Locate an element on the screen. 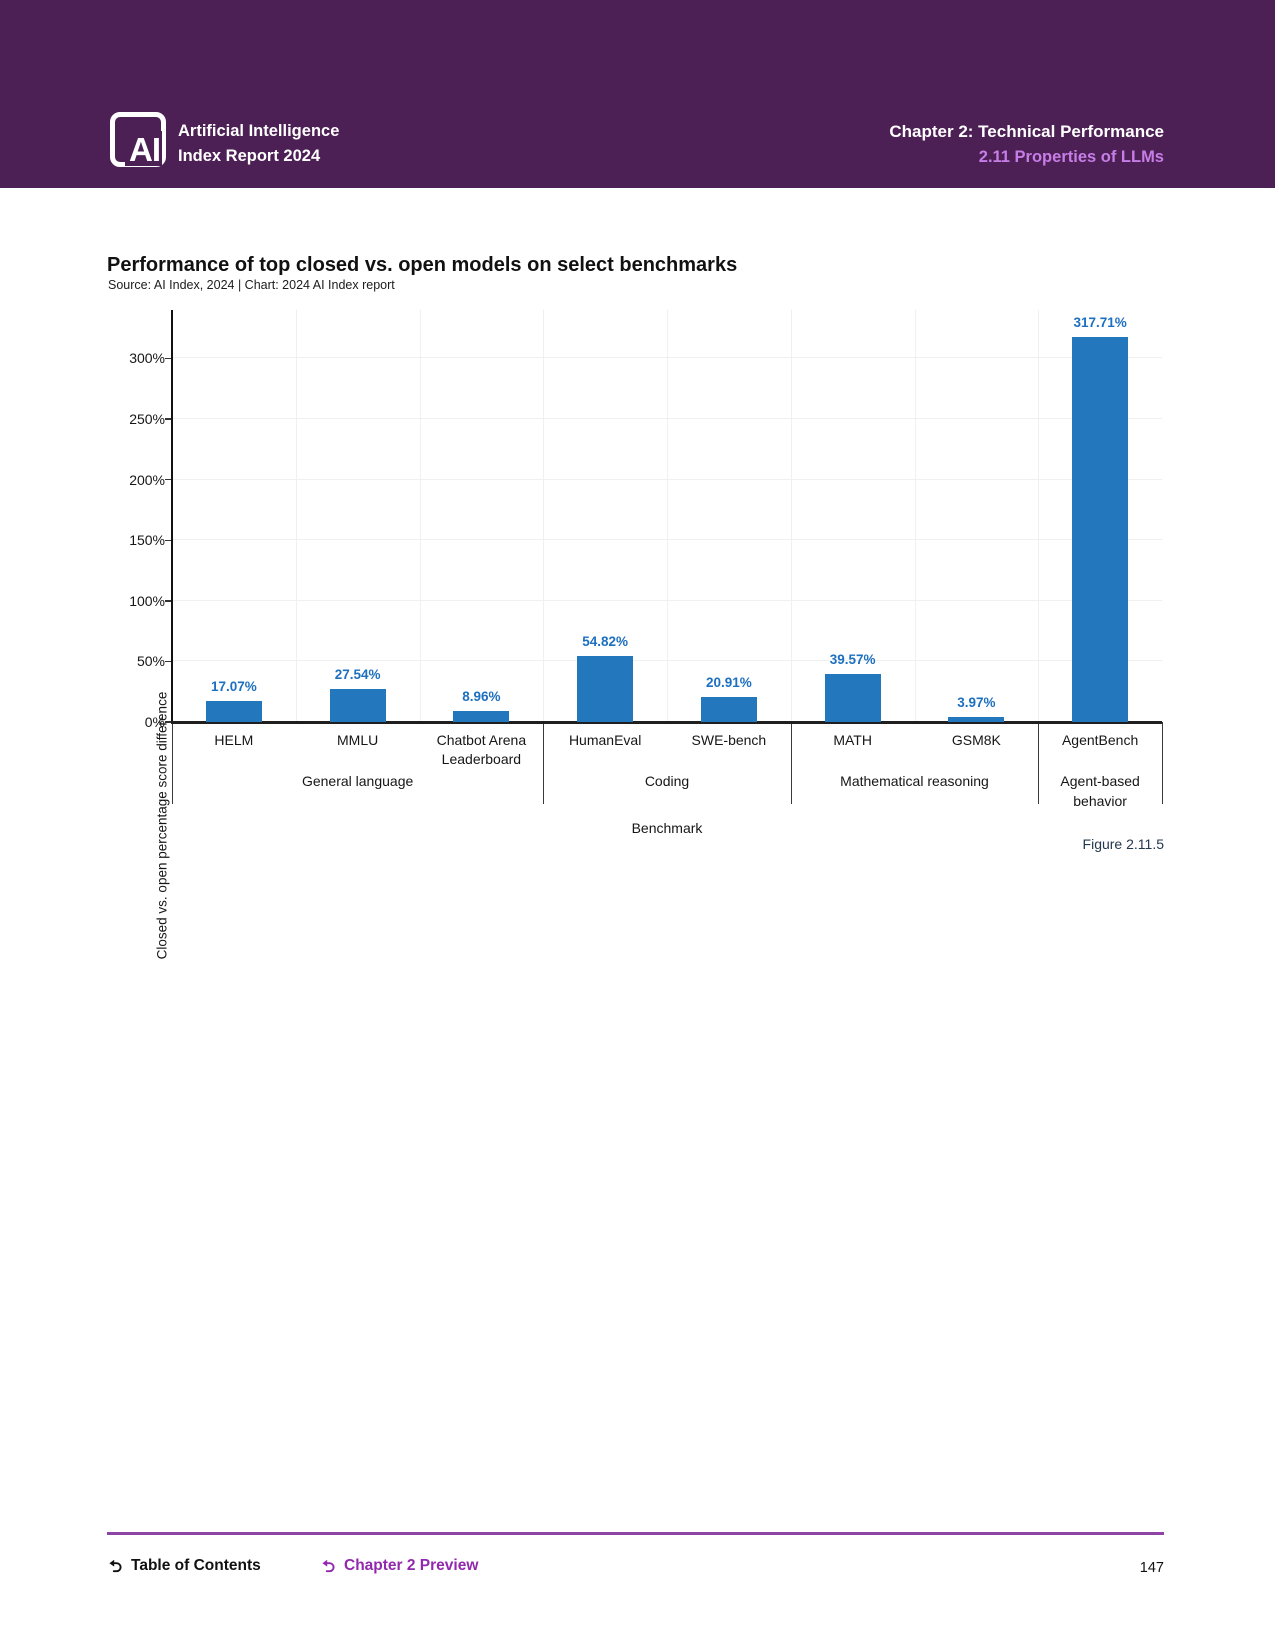 The width and height of the screenshot is (1275, 1650). footer-divider is located at coordinates (635, 1533).